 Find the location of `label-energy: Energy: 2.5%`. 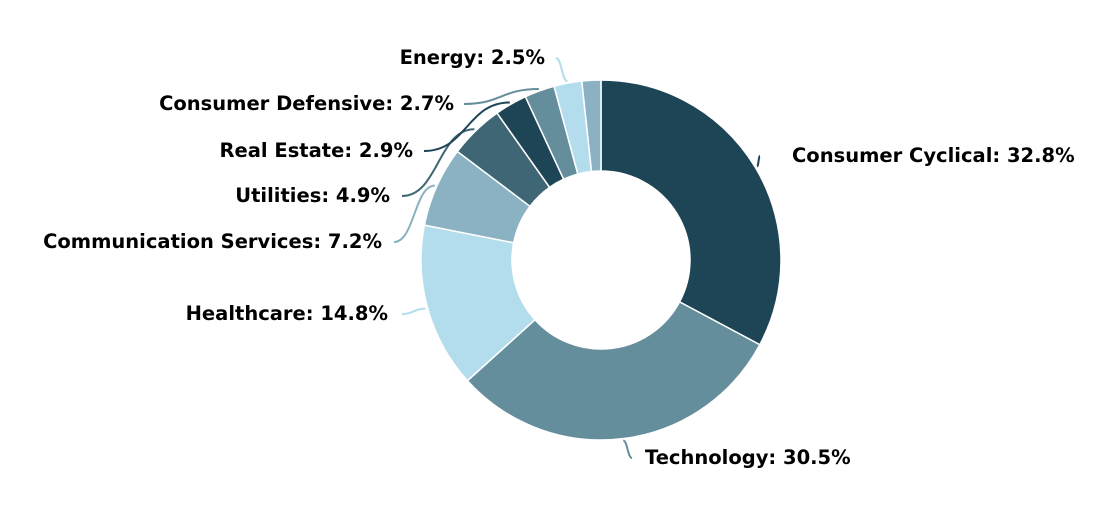

label-energy: Energy: 2.5% is located at coordinates (472, 57).